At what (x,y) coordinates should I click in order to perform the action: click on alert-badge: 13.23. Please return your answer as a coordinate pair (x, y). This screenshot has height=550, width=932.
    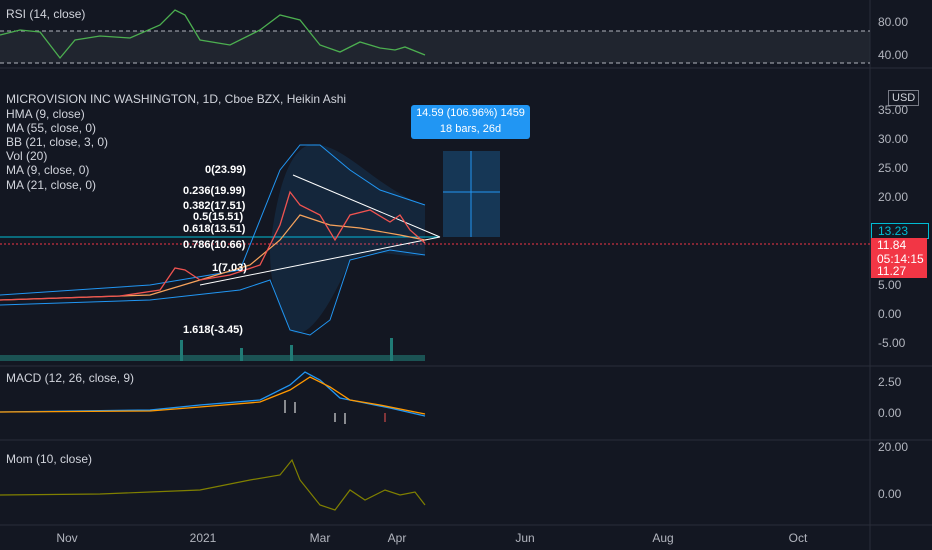
    Looking at the image, I should click on (900, 231).